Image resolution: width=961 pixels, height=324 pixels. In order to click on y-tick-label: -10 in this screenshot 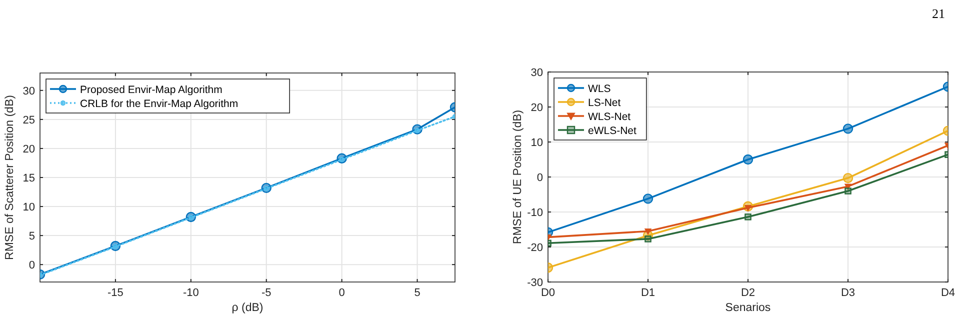, I will do `click(535, 213)`.